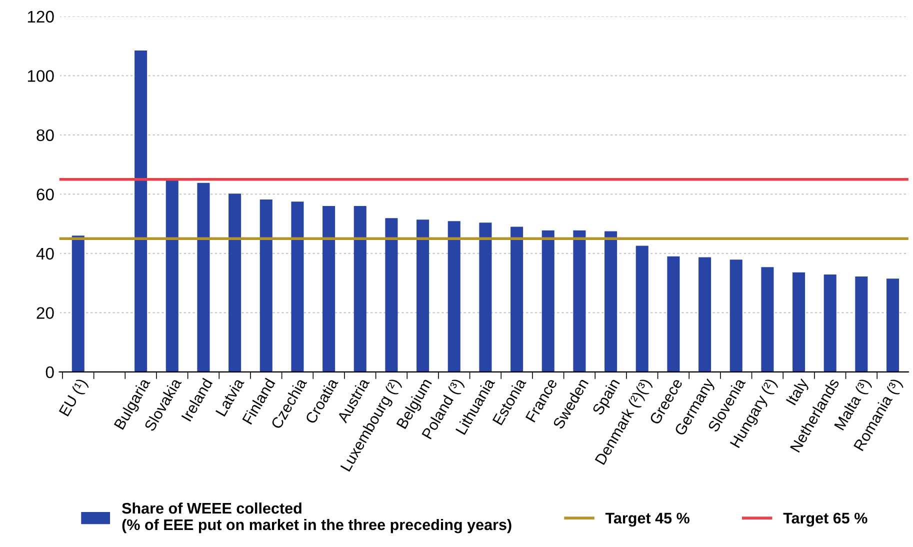 Image resolution: width=913 pixels, height=547 pixels. What do you see at coordinates (45, 313) in the screenshot?
I see `y-tick-label: 20` at bounding box center [45, 313].